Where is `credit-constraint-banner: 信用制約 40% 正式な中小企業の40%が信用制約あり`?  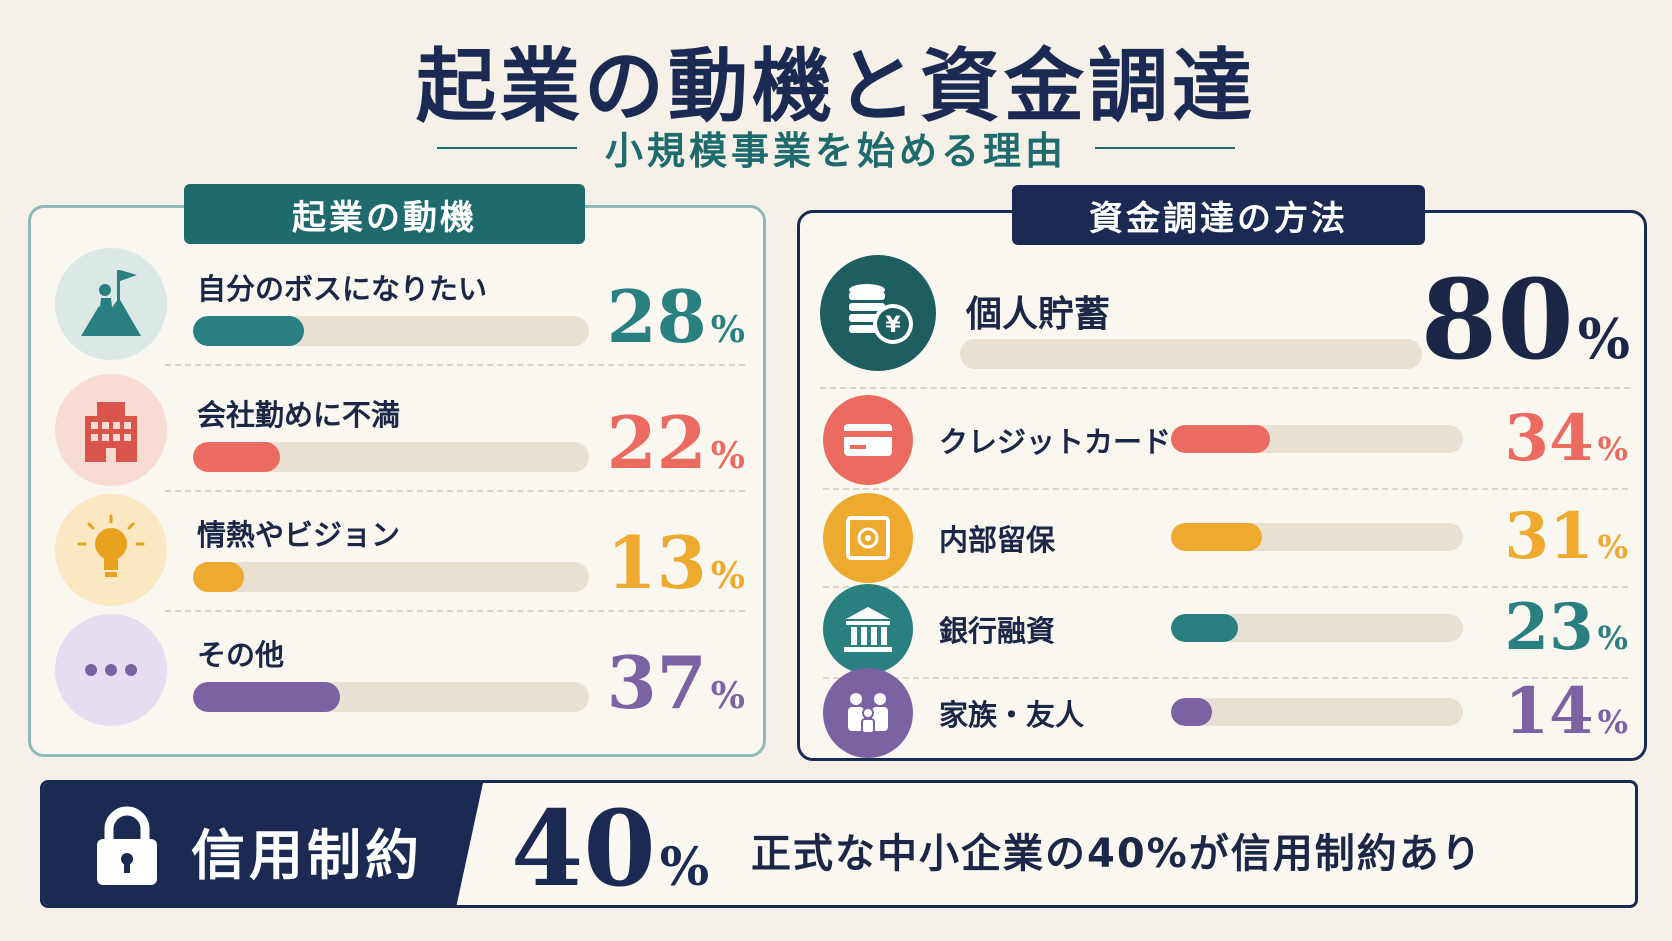
credit-constraint-banner: 信用制約 40% 正式な中小企業の40%が信用制約あり is located at coordinates (839, 844).